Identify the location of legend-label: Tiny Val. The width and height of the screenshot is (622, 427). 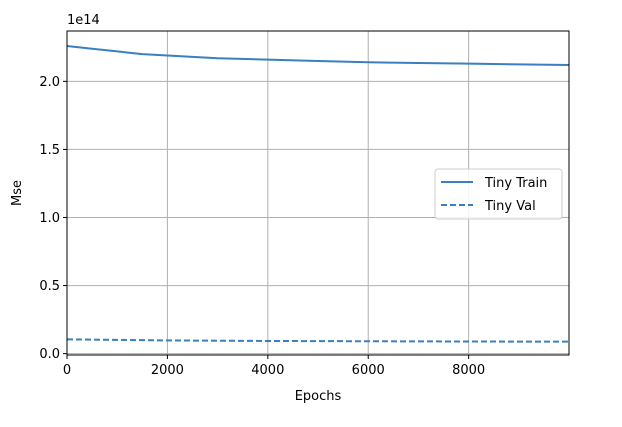
(510, 206).